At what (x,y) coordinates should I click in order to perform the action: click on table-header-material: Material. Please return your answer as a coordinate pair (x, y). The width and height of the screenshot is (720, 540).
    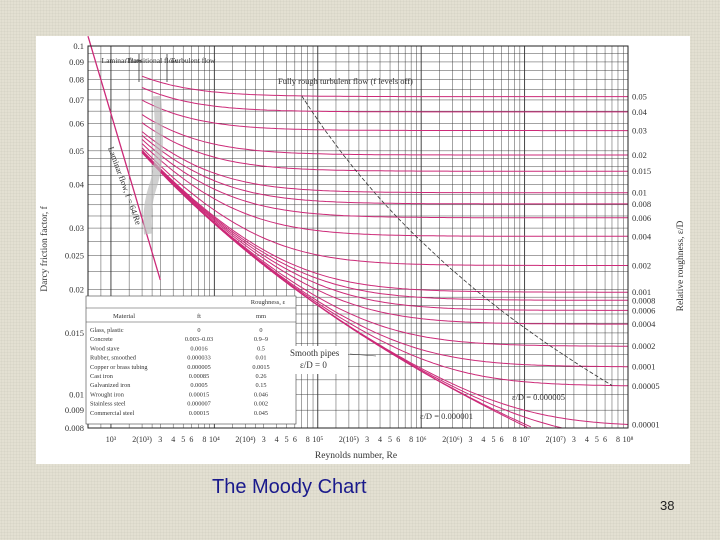
    Looking at the image, I should click on (124, 316).